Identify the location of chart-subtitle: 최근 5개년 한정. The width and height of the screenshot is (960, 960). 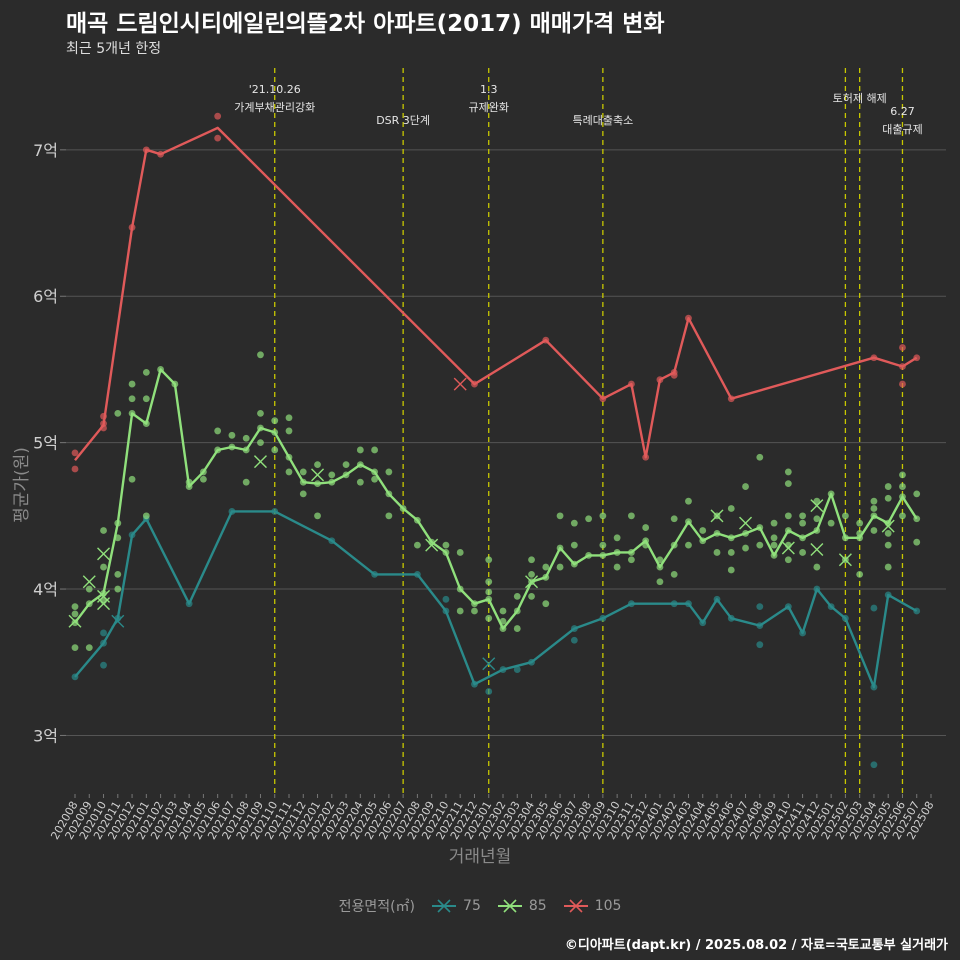
(114, 49).